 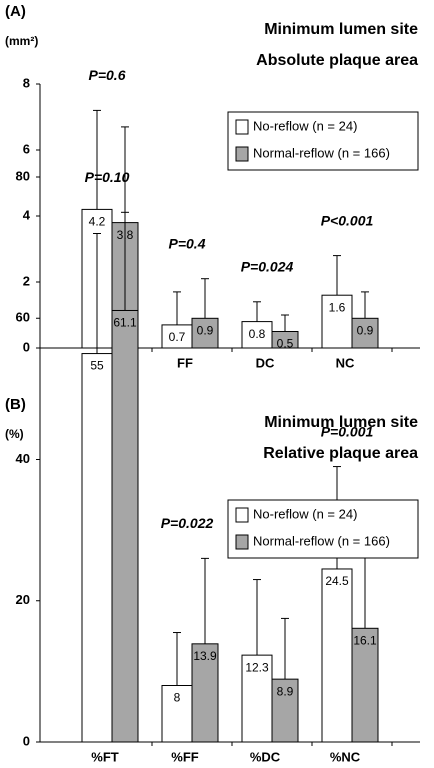 What do you see at coordinates (107, 177) in the screenshot?
I see `annotation: P=0.10` at bounding box center [107, 177].